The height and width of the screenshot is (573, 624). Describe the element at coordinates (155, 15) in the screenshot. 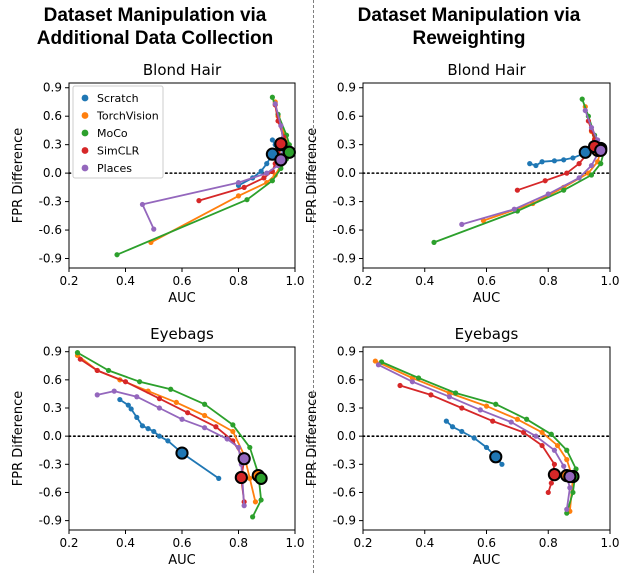

I see `column-title-left-line1: Dataset Manipulation via` at that location.